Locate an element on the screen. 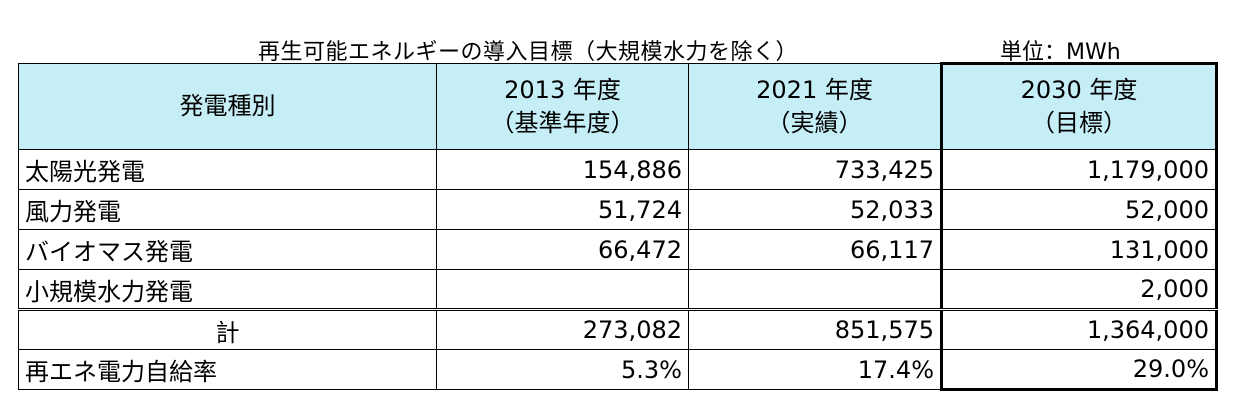 The height and width of the screenshot is (417, 1240). total-2030: 1,364,000 is located at coordinates (1079, 329).